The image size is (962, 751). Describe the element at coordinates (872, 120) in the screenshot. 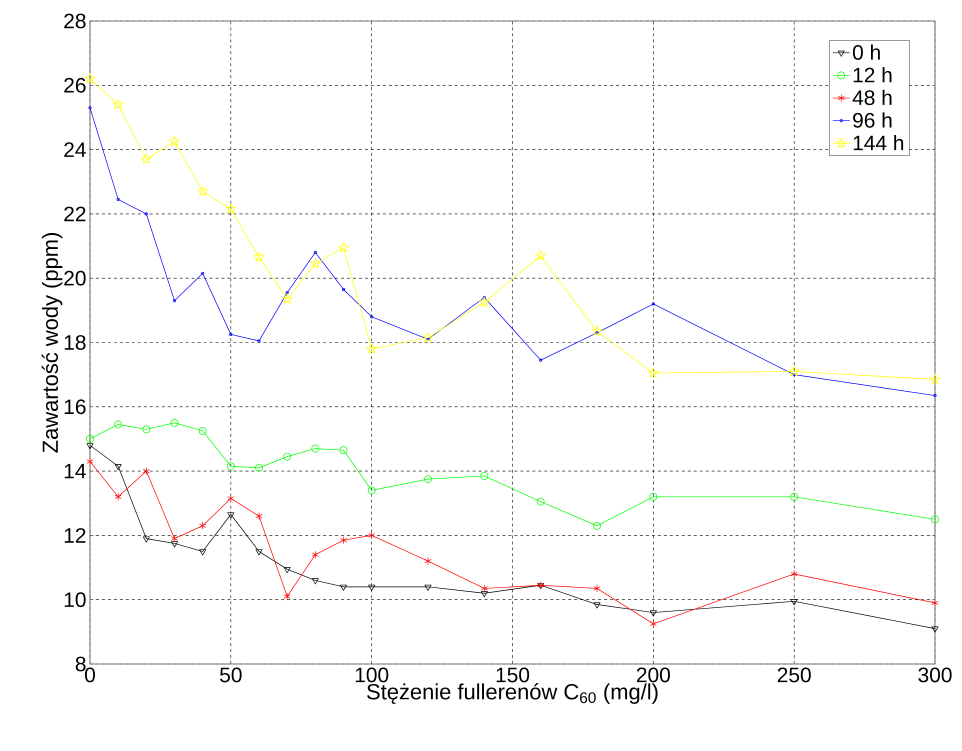

I see `legend-label: 96 h` at that location.